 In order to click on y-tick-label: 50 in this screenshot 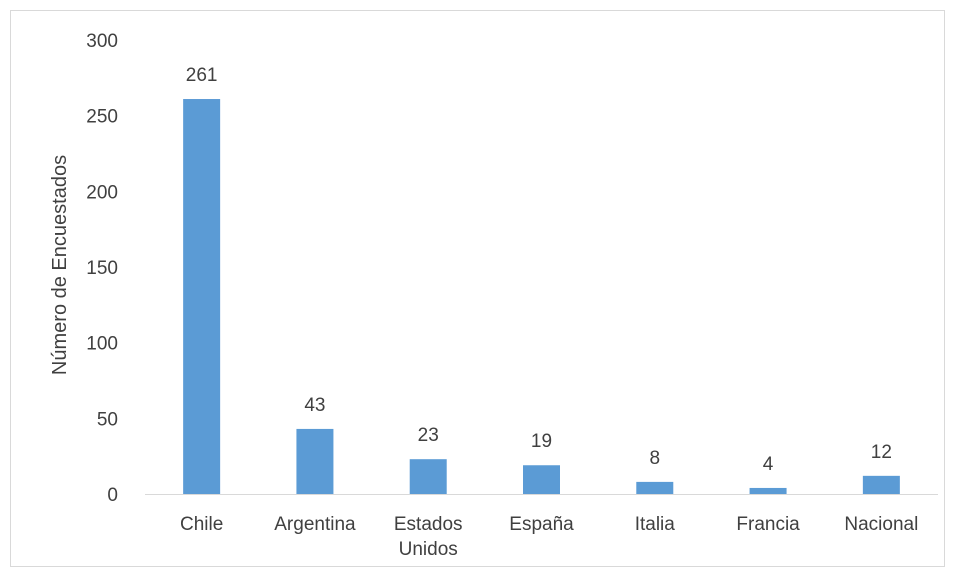, I will do `click(107, 419)`.